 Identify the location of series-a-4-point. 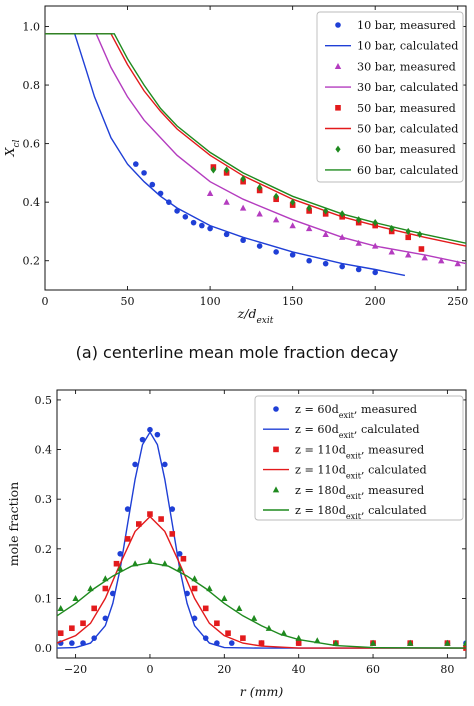
(421, 249).